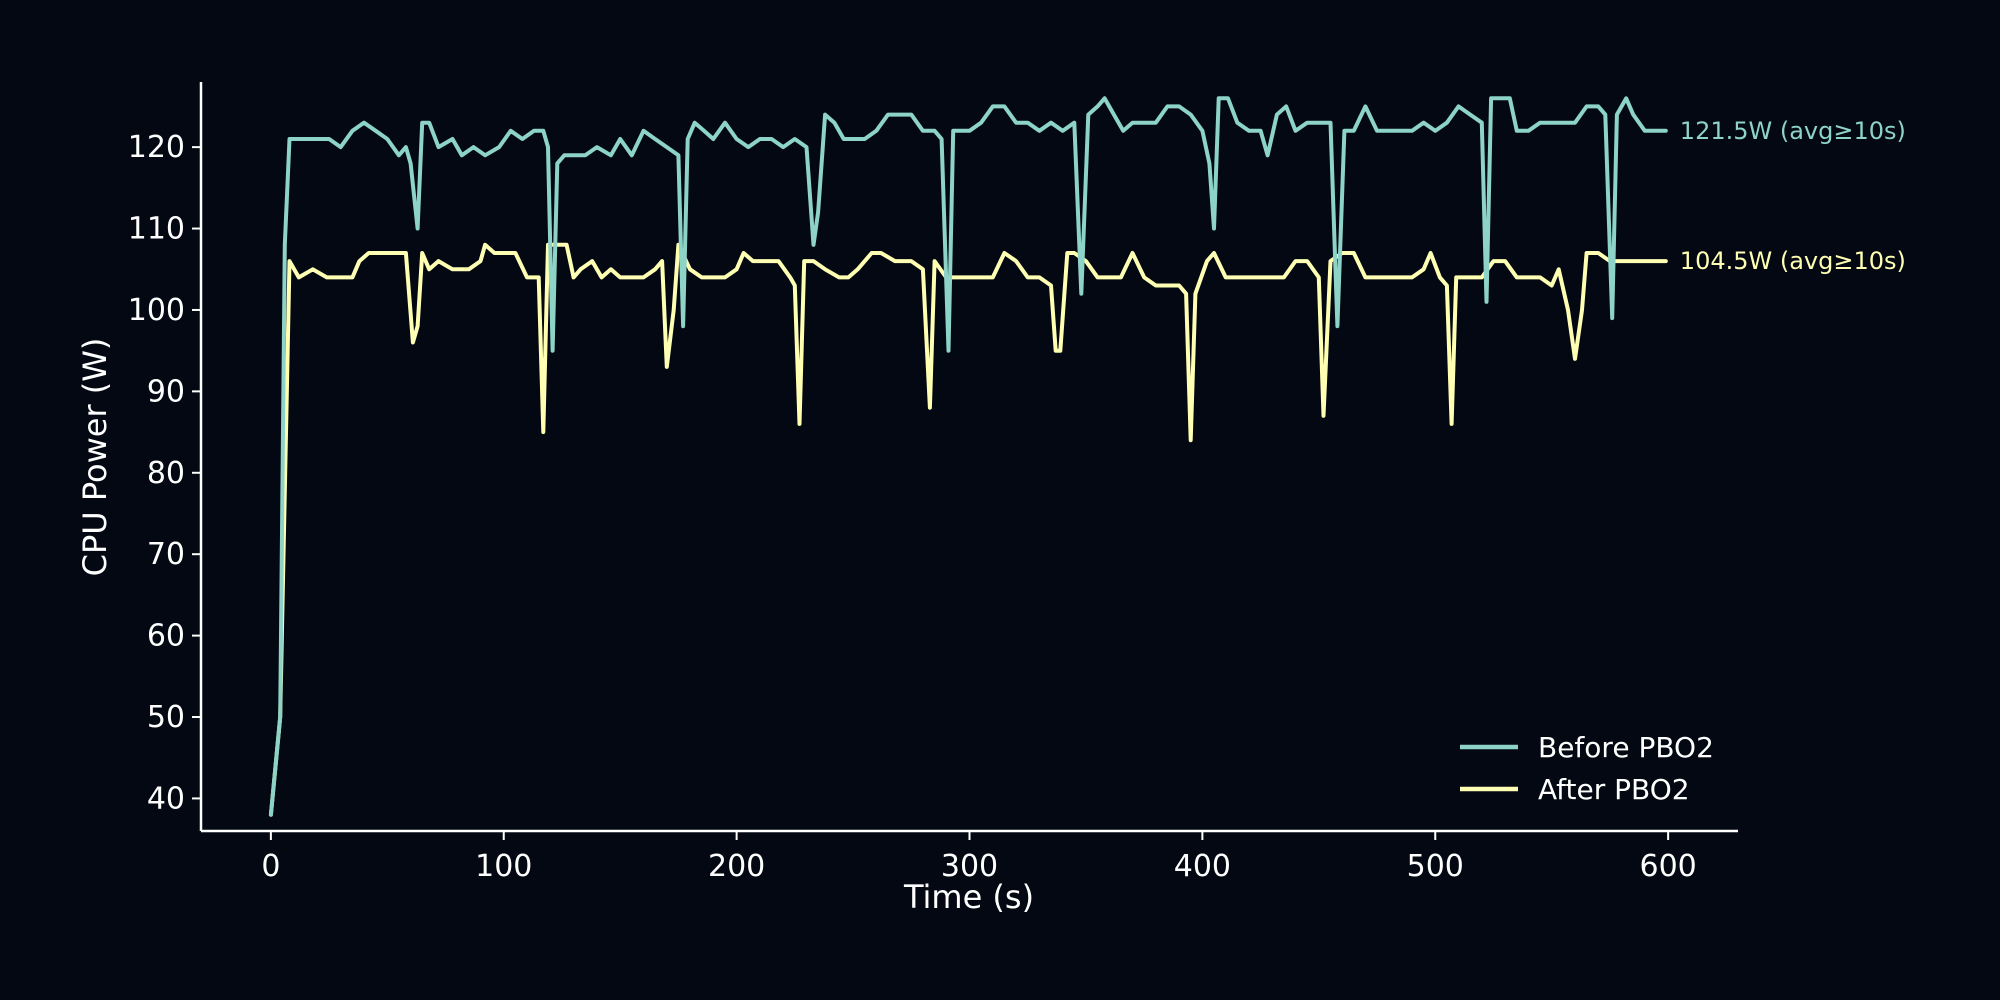  Describe the element at coordinates (503, 866) in the screenshot. I see `x-tick-label: 100` at that location.